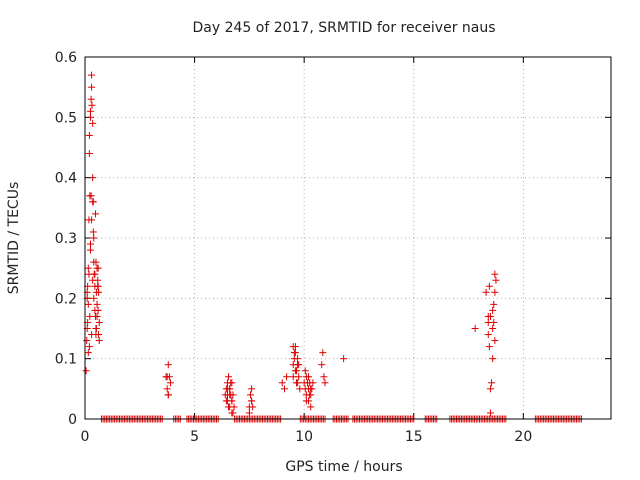 The height and width of the screenshot is (480, 640). I want to click on x-tick-label: 5, so click(194, 437).